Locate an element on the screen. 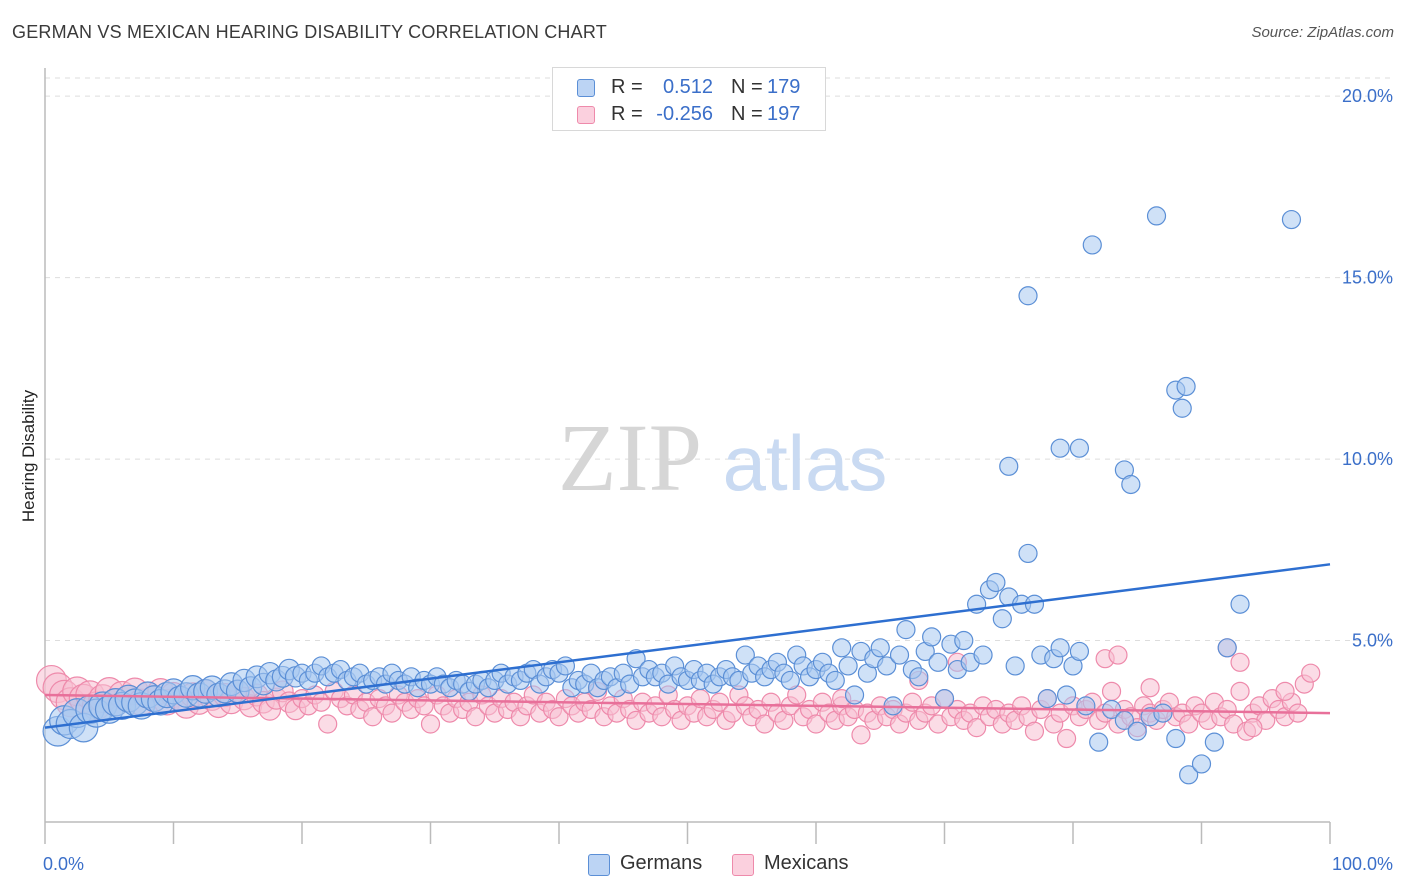  watermark-atlas: atlas is located at coordinates (805, 463).